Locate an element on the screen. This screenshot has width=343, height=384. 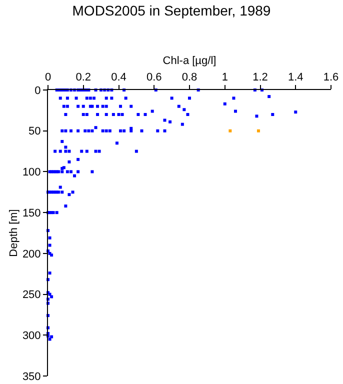
y-tick-label: 250 is located at coordinates (31, 295).